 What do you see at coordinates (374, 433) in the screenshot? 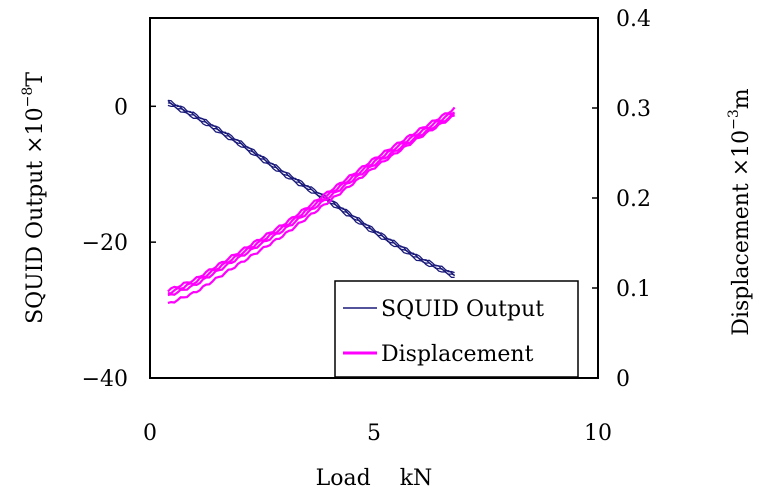
I see `x-tick-label: 5` at bounding box center [374, 433].